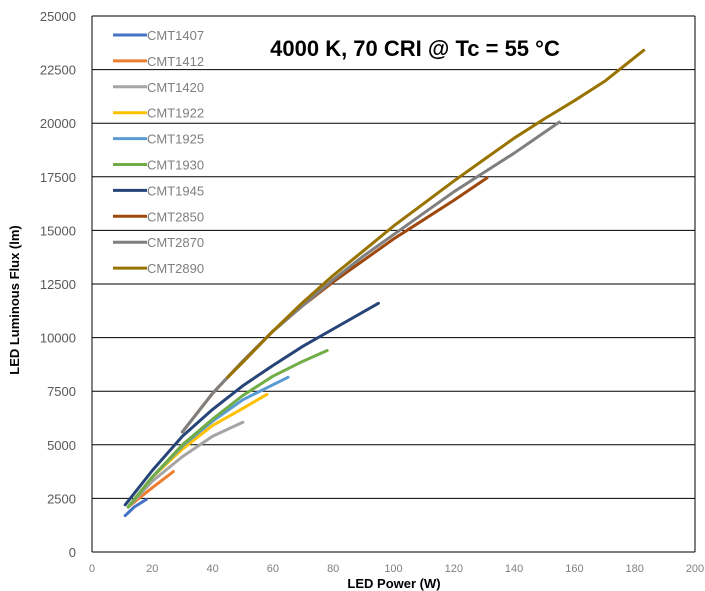  What do you see at coordinates (61, 391) in the screenshot?
I see `y-tick-label: 7500` at bounding box center [61, 391].